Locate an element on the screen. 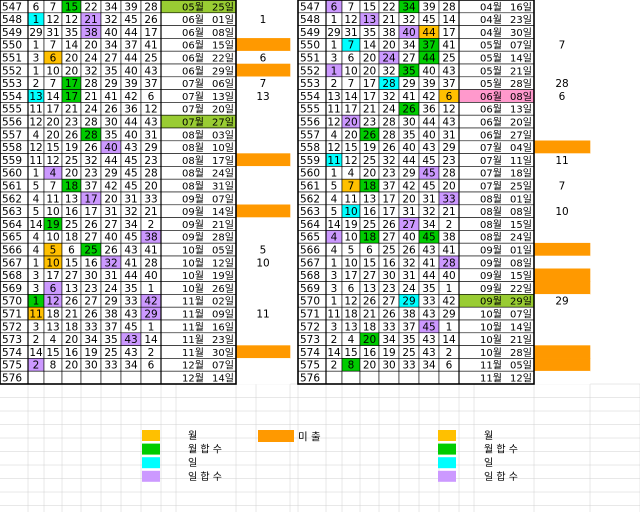  draw-day: 09일 is located at coordinates (223, 315).